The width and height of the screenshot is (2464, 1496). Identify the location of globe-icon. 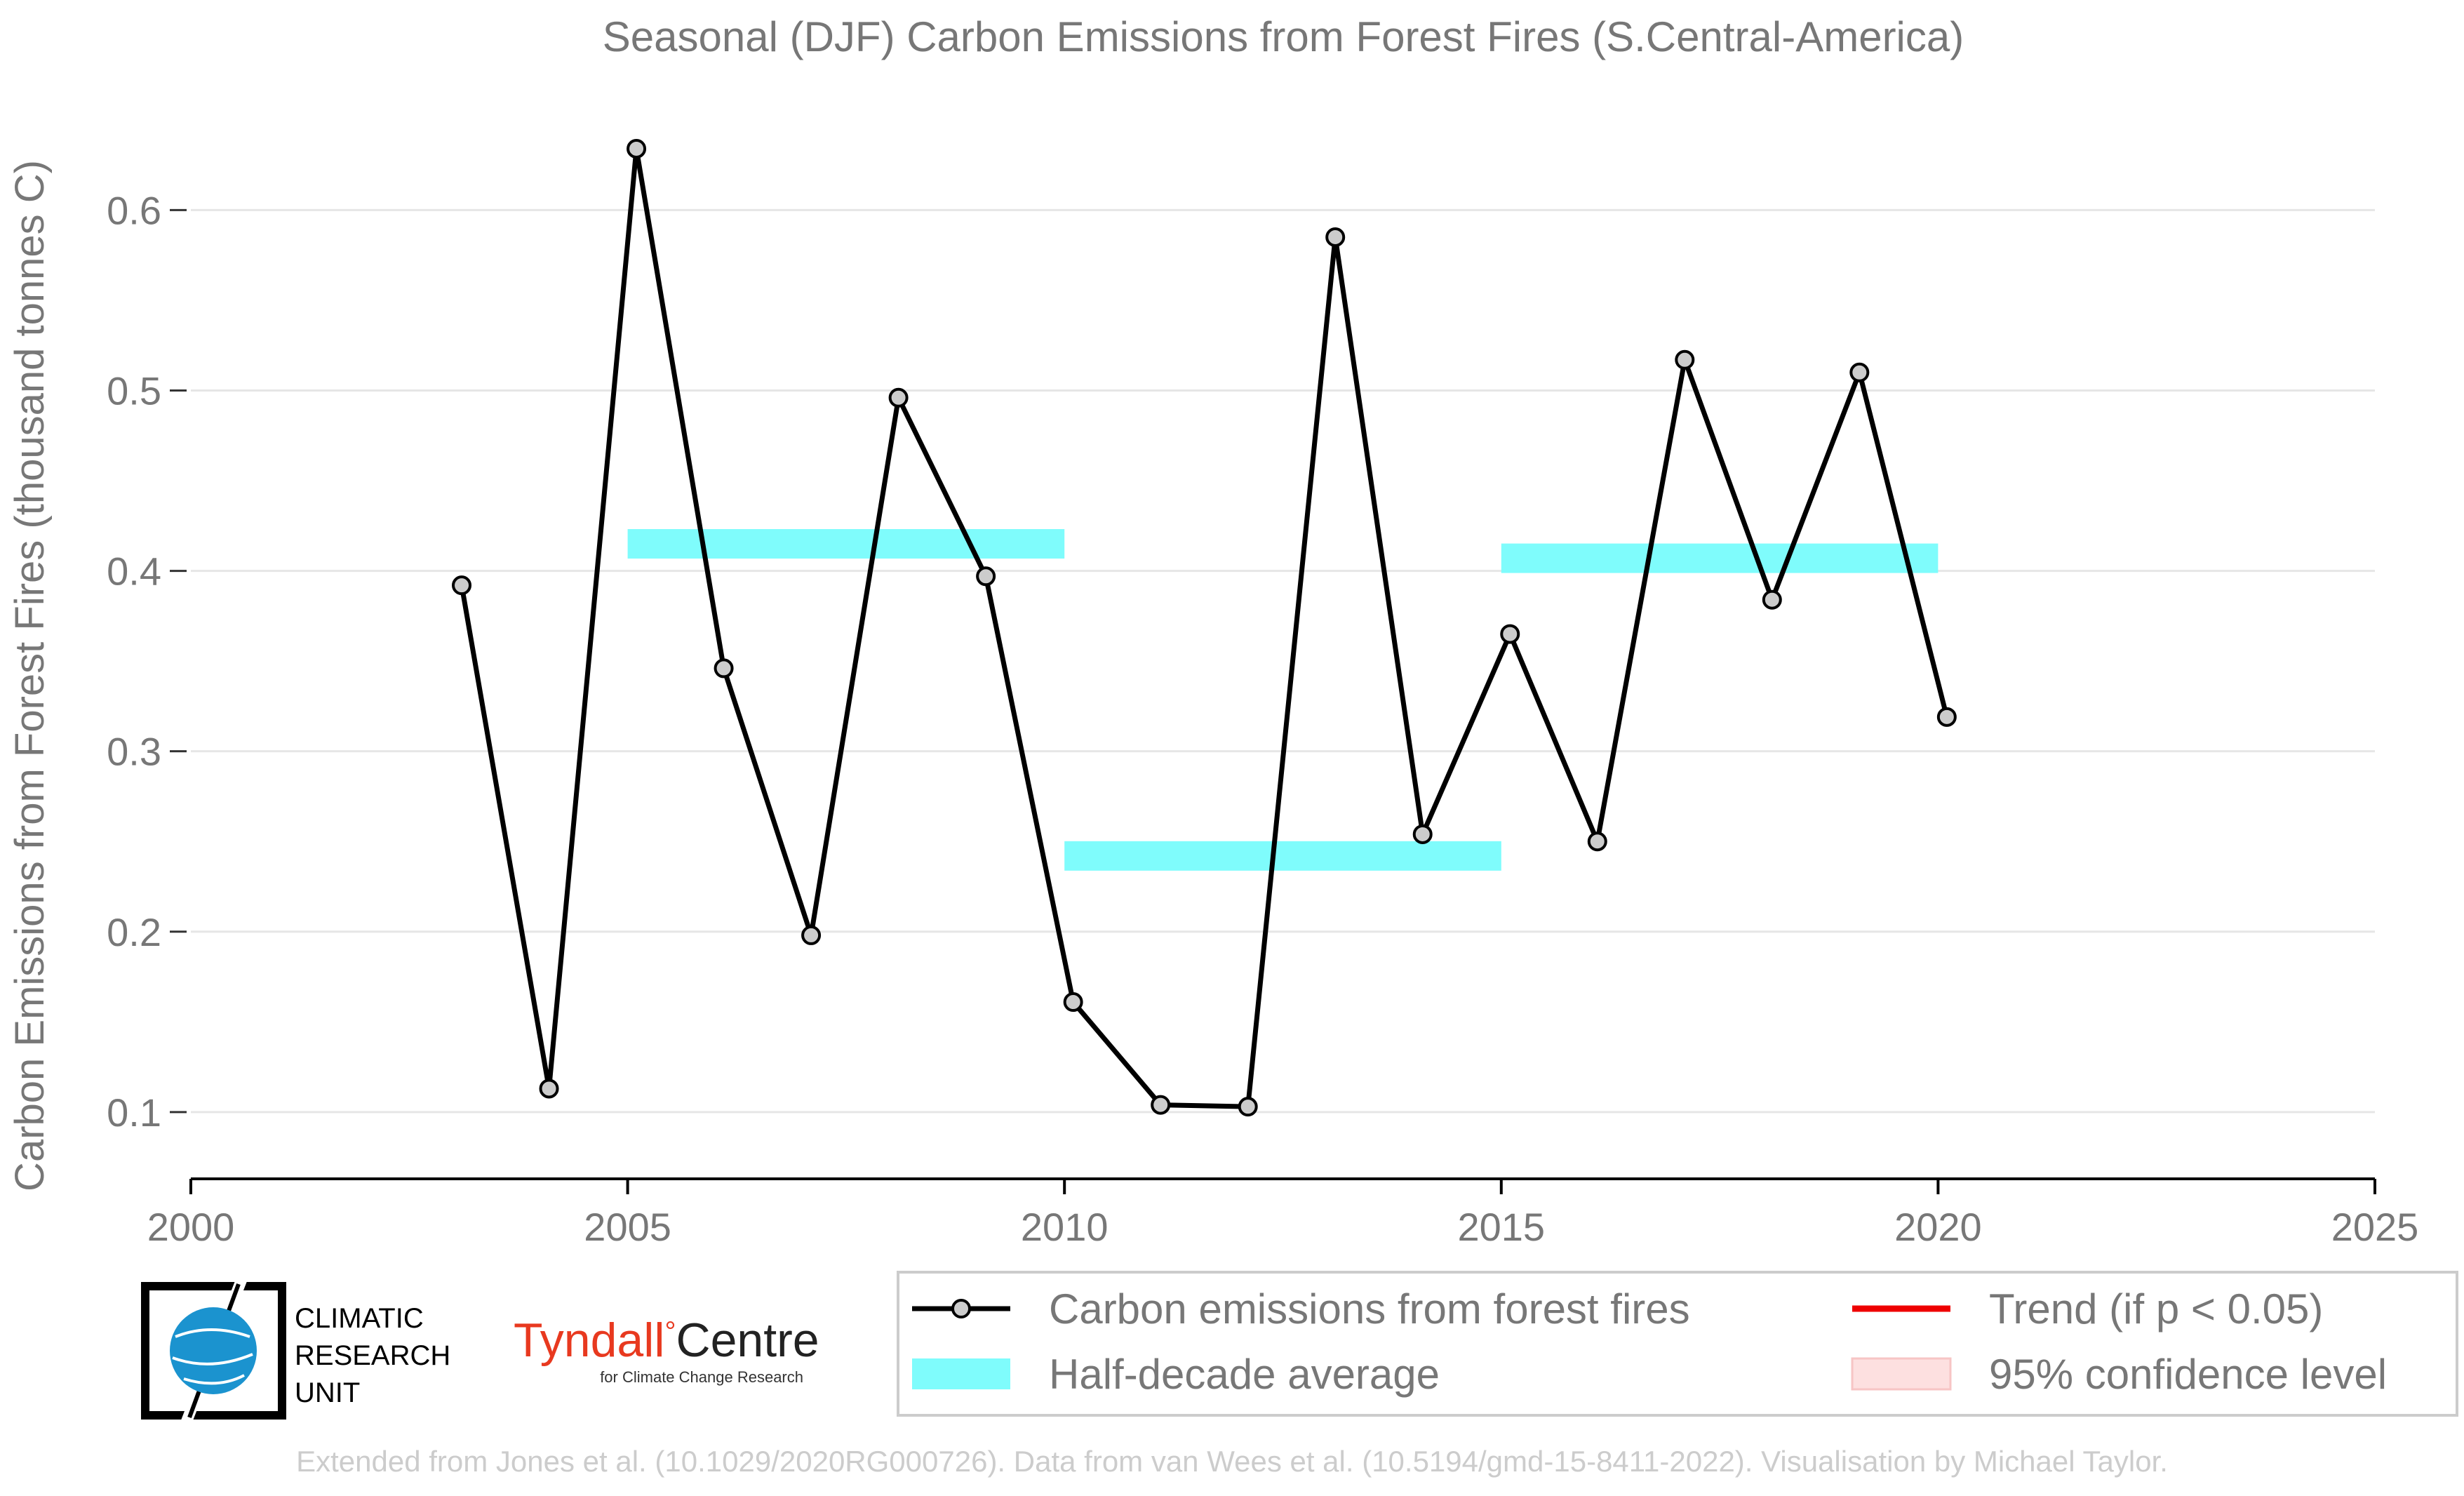
(213, 1350).